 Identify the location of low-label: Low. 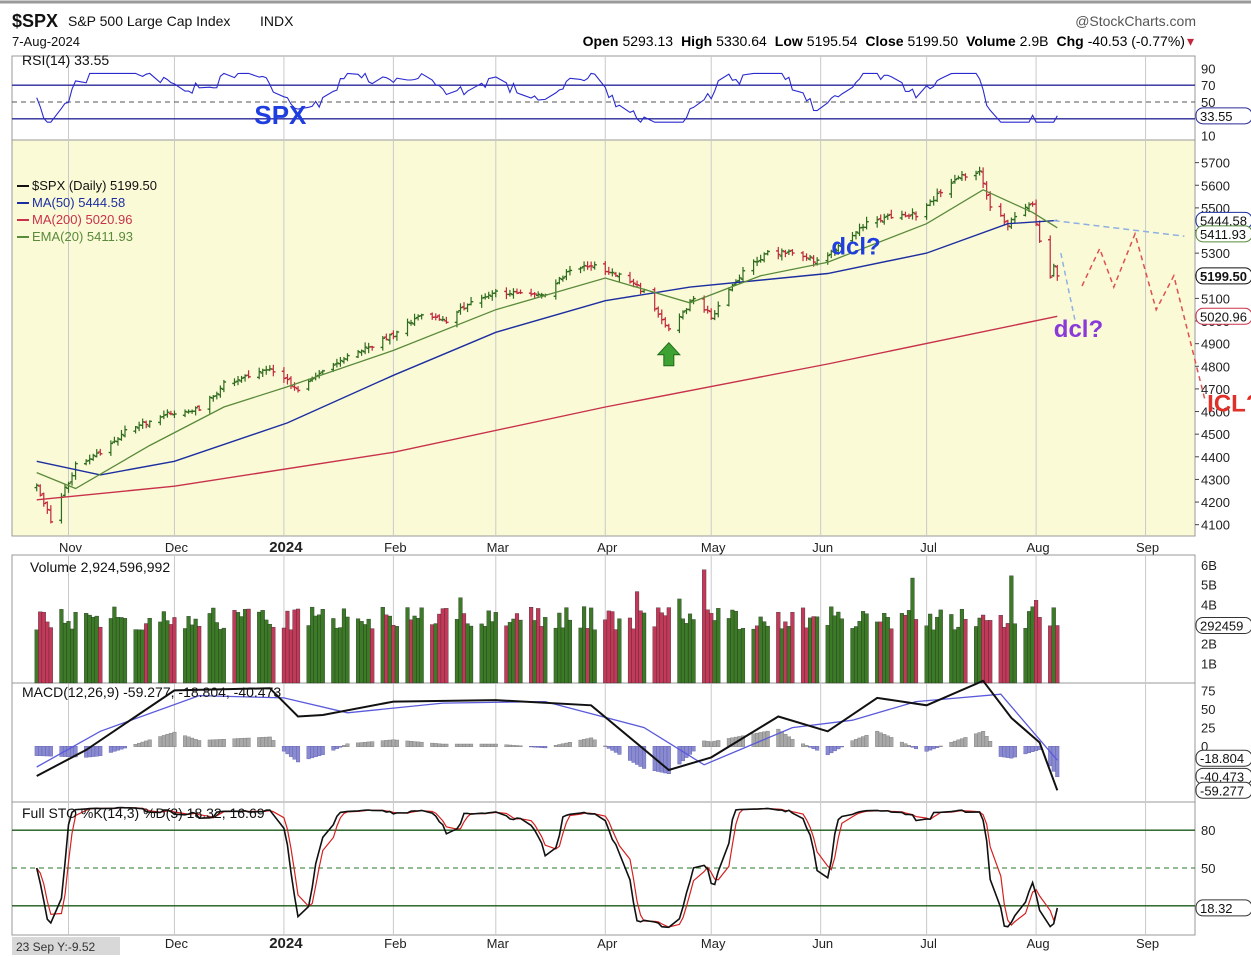
(789, 41).